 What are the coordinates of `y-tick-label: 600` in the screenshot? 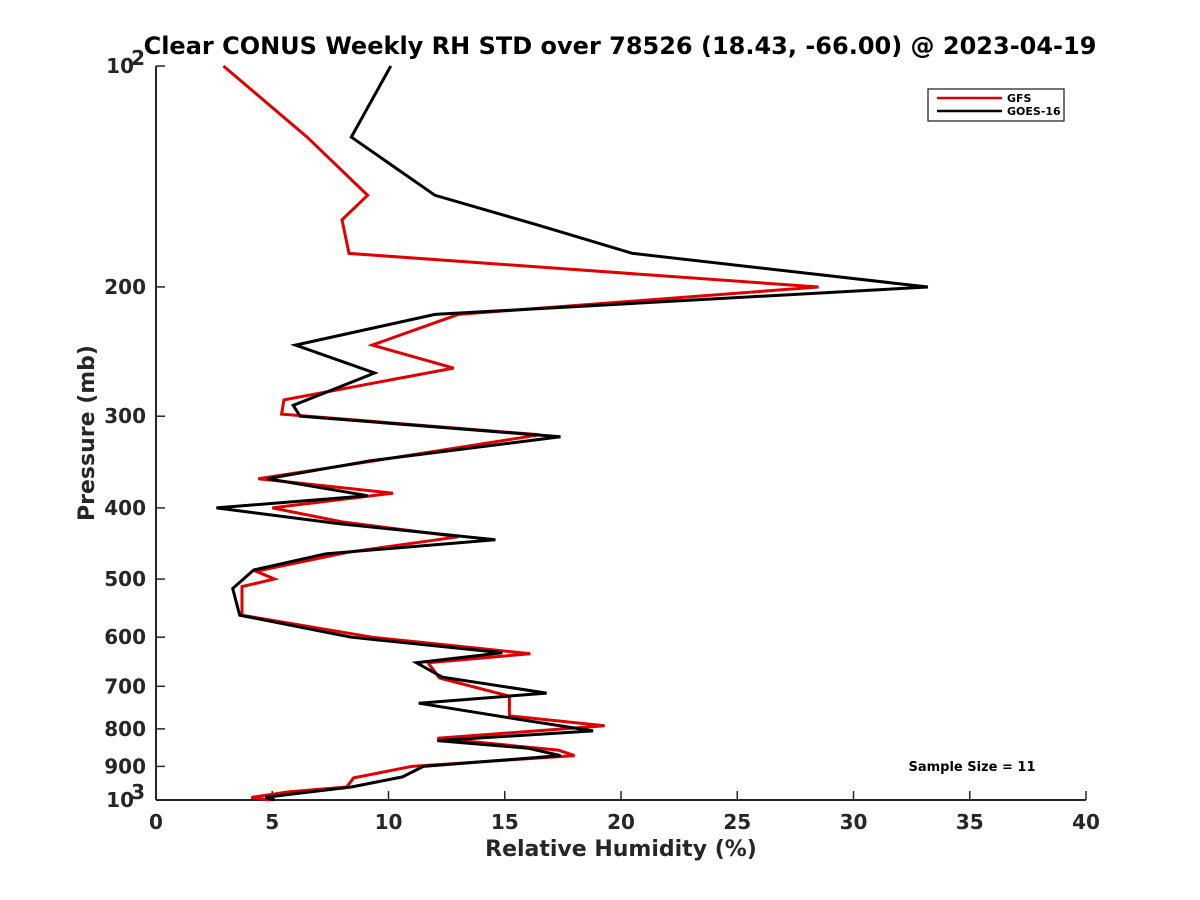 It's located at (125, 637).